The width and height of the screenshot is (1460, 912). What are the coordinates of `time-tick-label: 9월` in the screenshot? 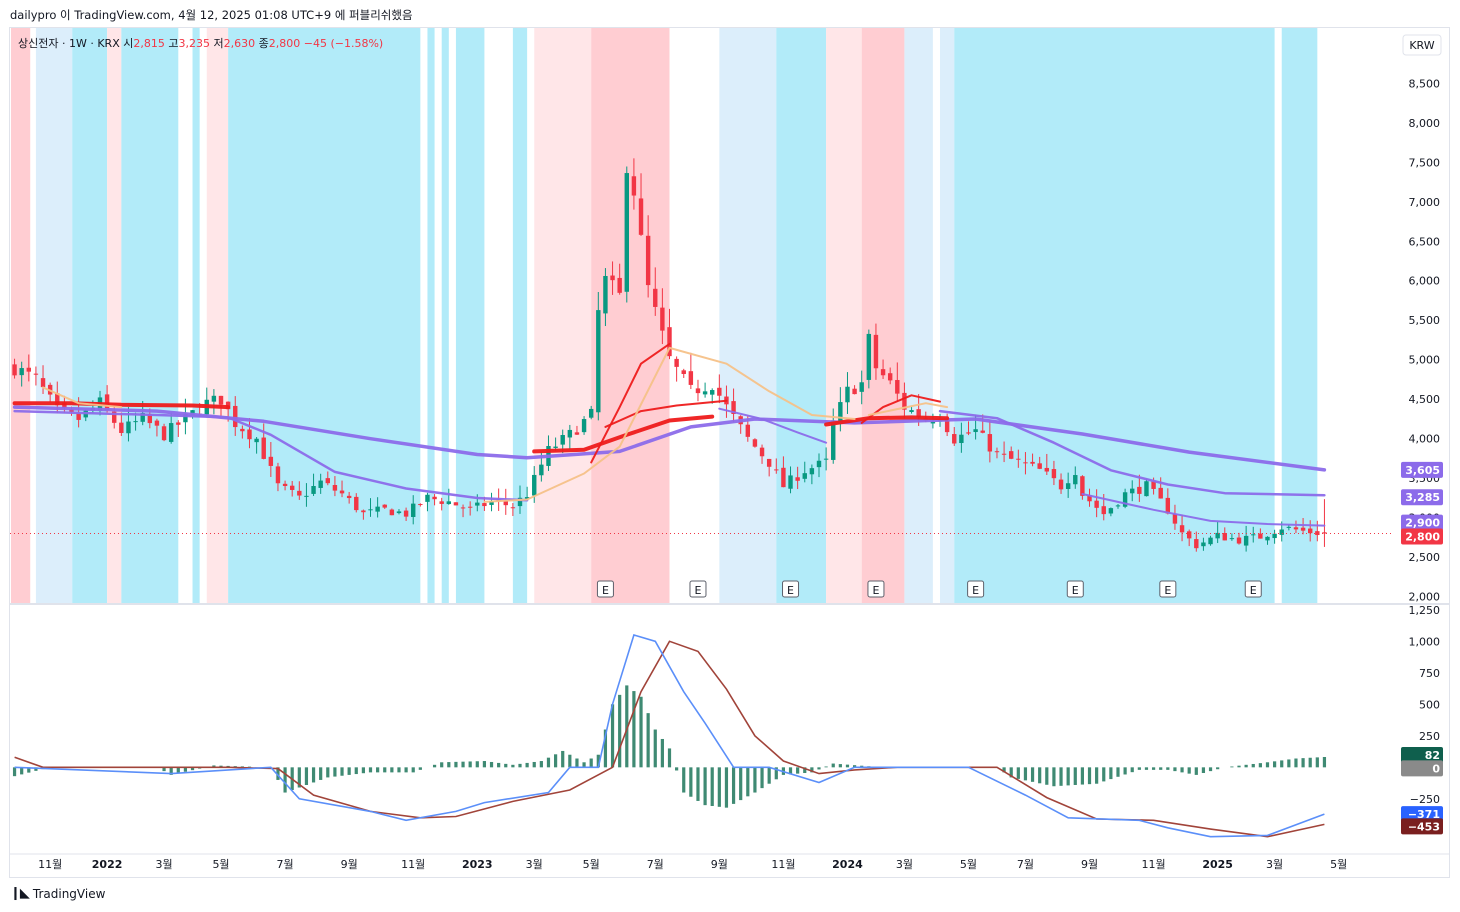 It's located at (1089, 864).